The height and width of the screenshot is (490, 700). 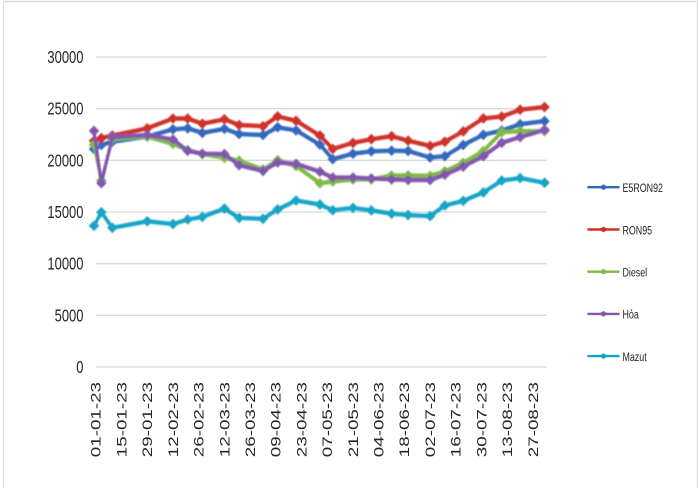 I want to click on svg-text: 29-01-23, so click(x=147, y=419).